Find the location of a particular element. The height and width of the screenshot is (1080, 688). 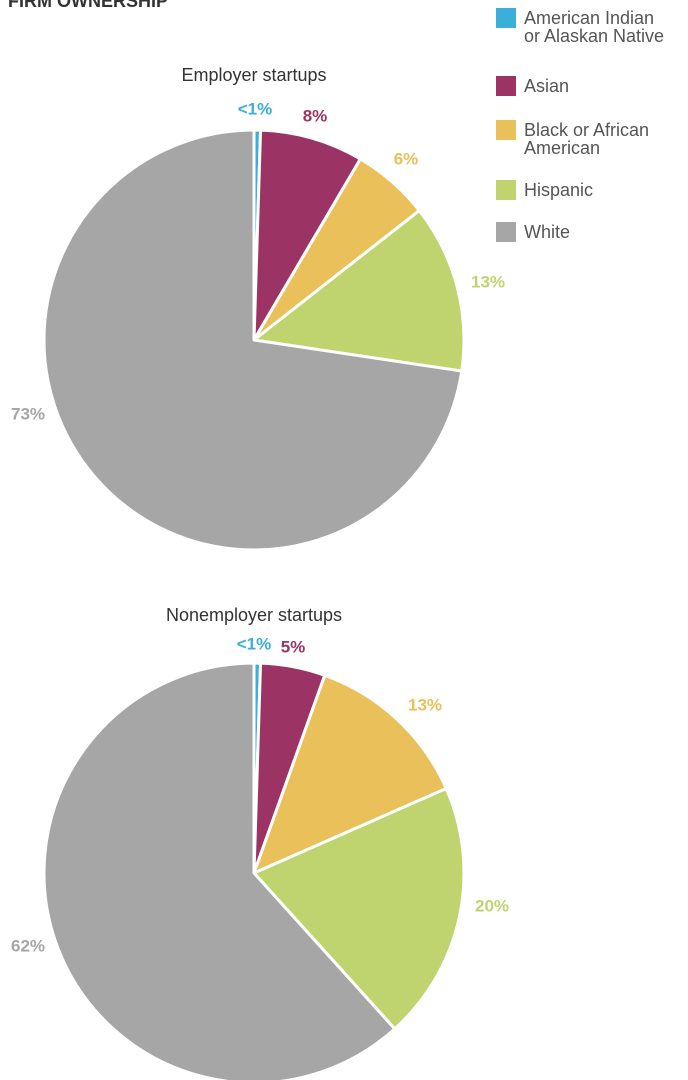

legend-label: Asian is located at coordinates (547, 86).